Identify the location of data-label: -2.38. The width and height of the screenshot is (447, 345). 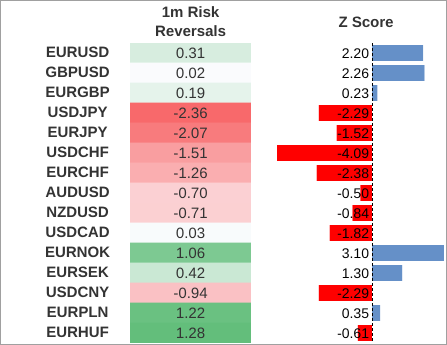
(353, 172).